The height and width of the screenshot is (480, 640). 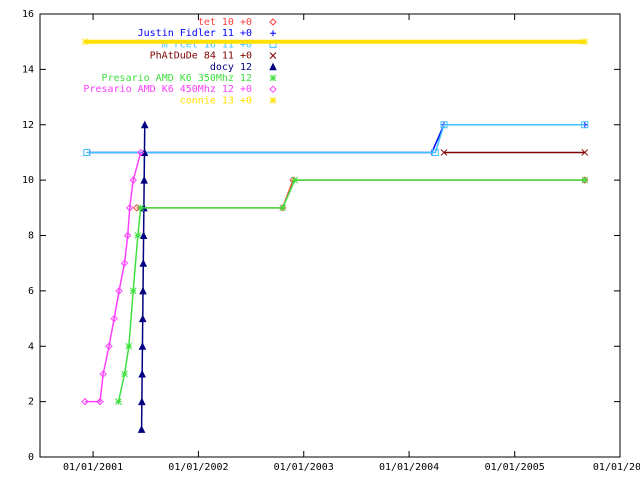 I want to click on x-tick-label: 01/01/2003, so click(x=304, y=467).